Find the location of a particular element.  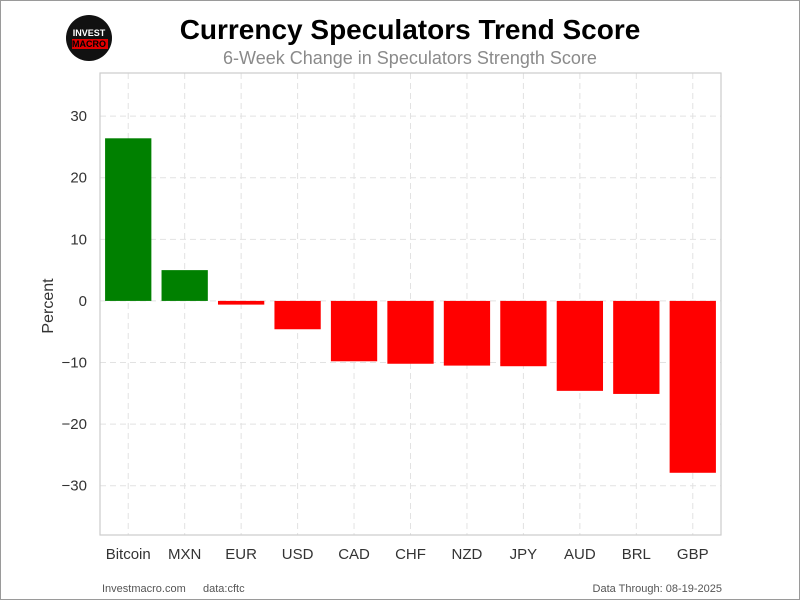

bar-jpy is located at coordinates (523, 333).